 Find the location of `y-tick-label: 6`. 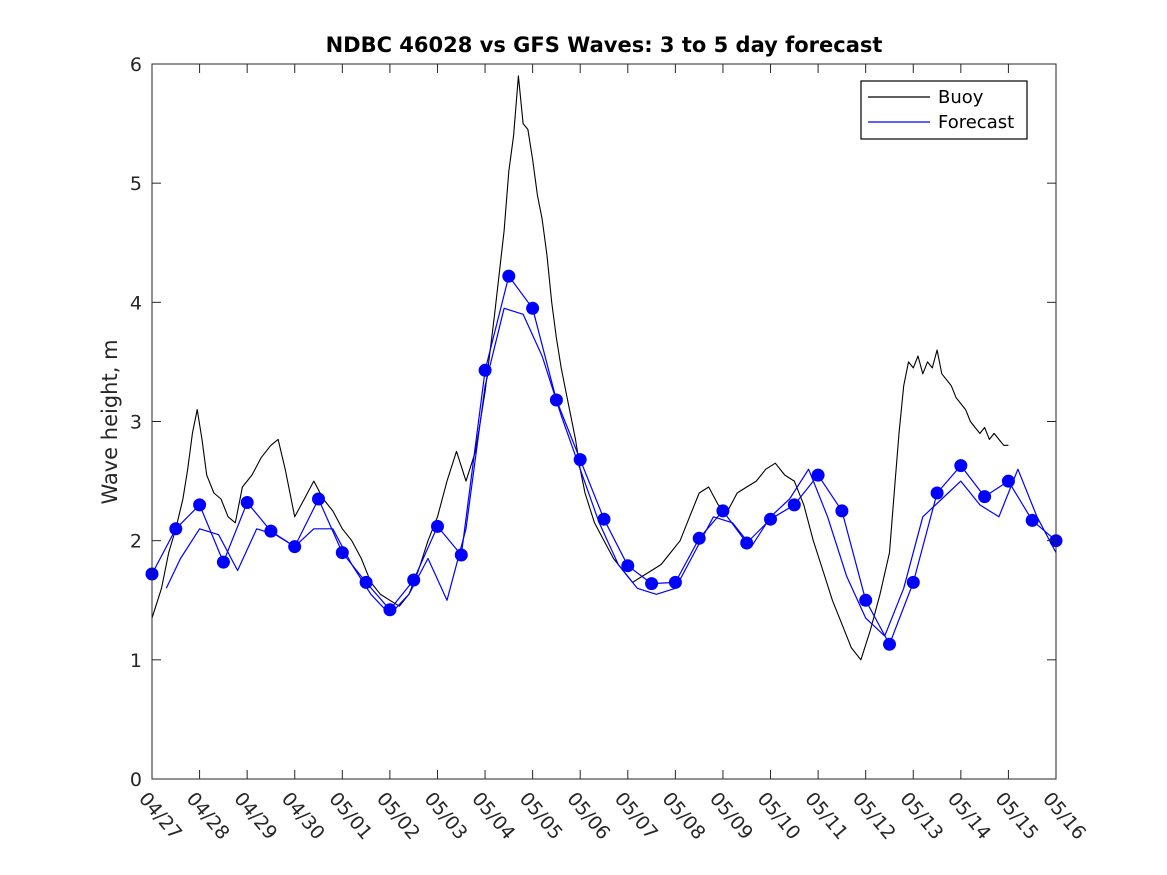

y-tick-label: 6 is located at coordinates (136, 65).